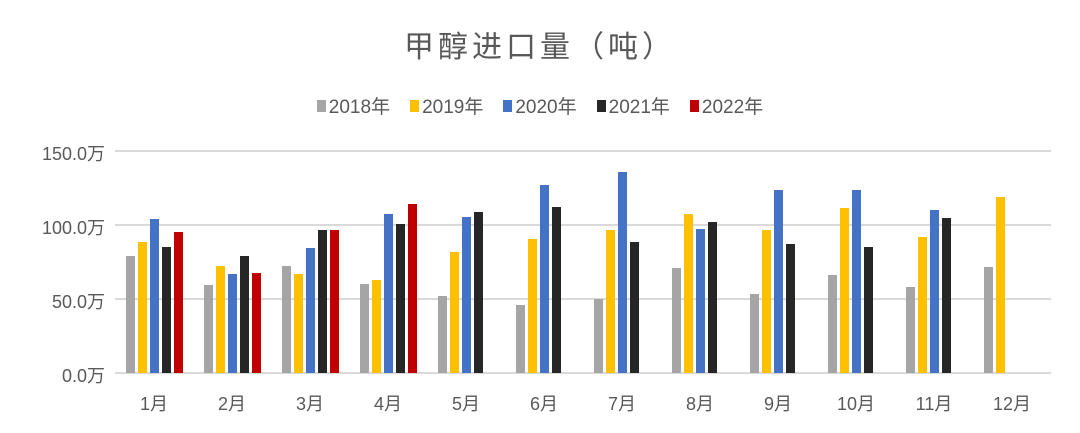  Describe the element at coordinates (415, 105) in the screenshot. I see `legend-swatch-2019` at that location.